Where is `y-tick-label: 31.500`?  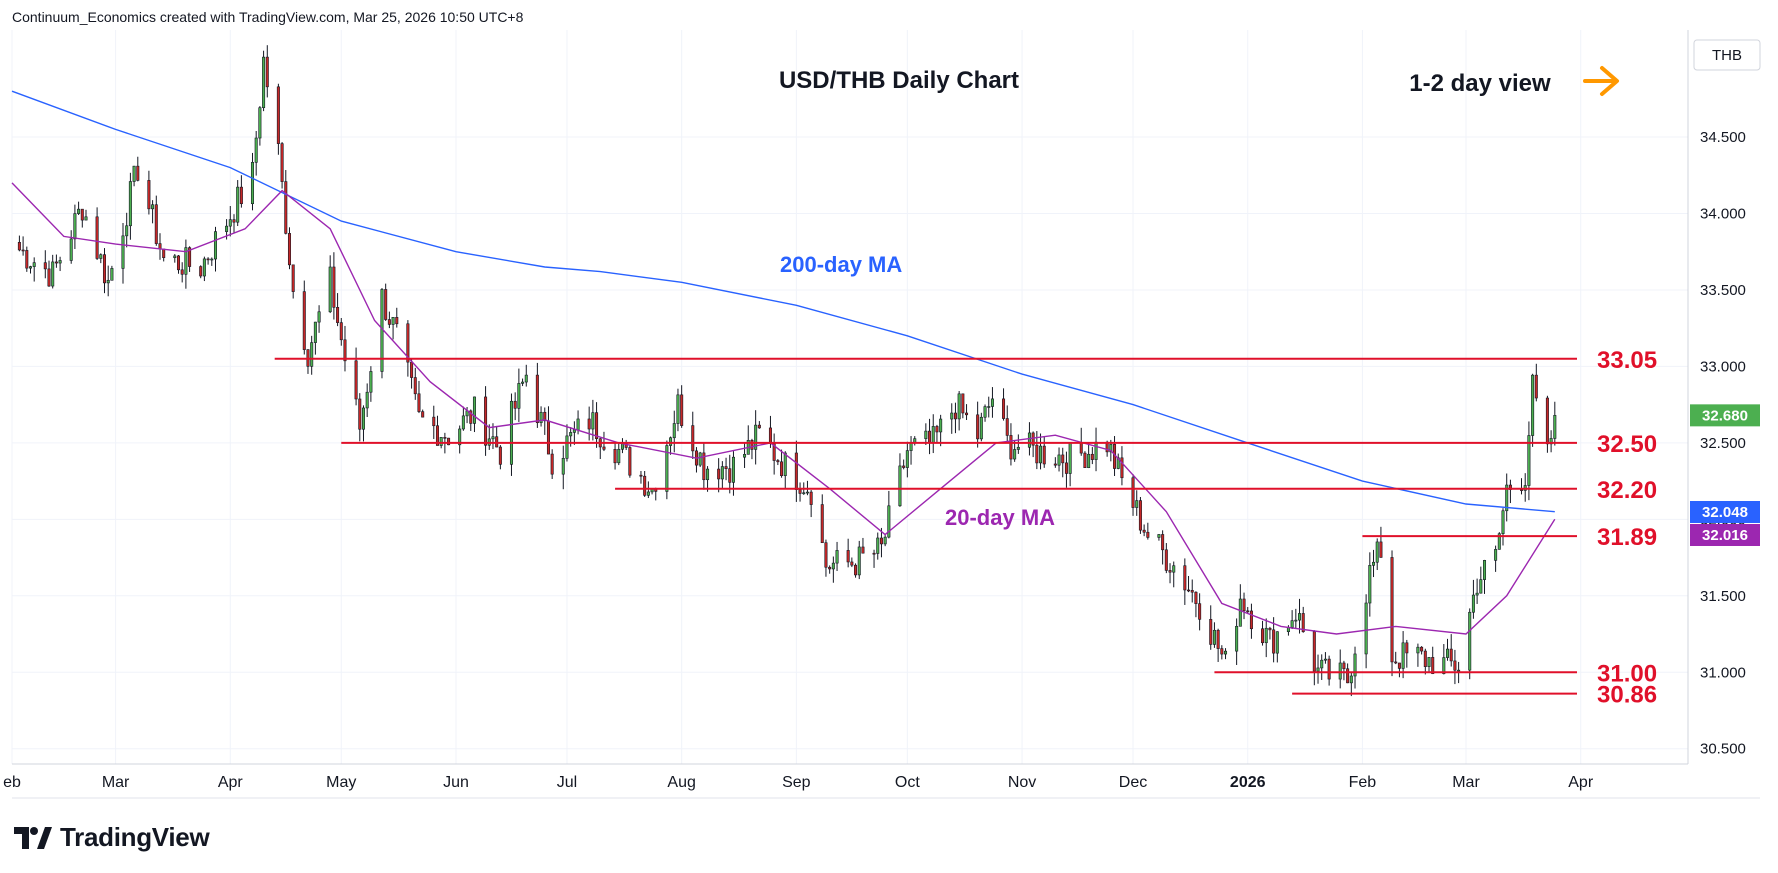 y-tick-label: 31.500 is located at coordinates (1723, 596).